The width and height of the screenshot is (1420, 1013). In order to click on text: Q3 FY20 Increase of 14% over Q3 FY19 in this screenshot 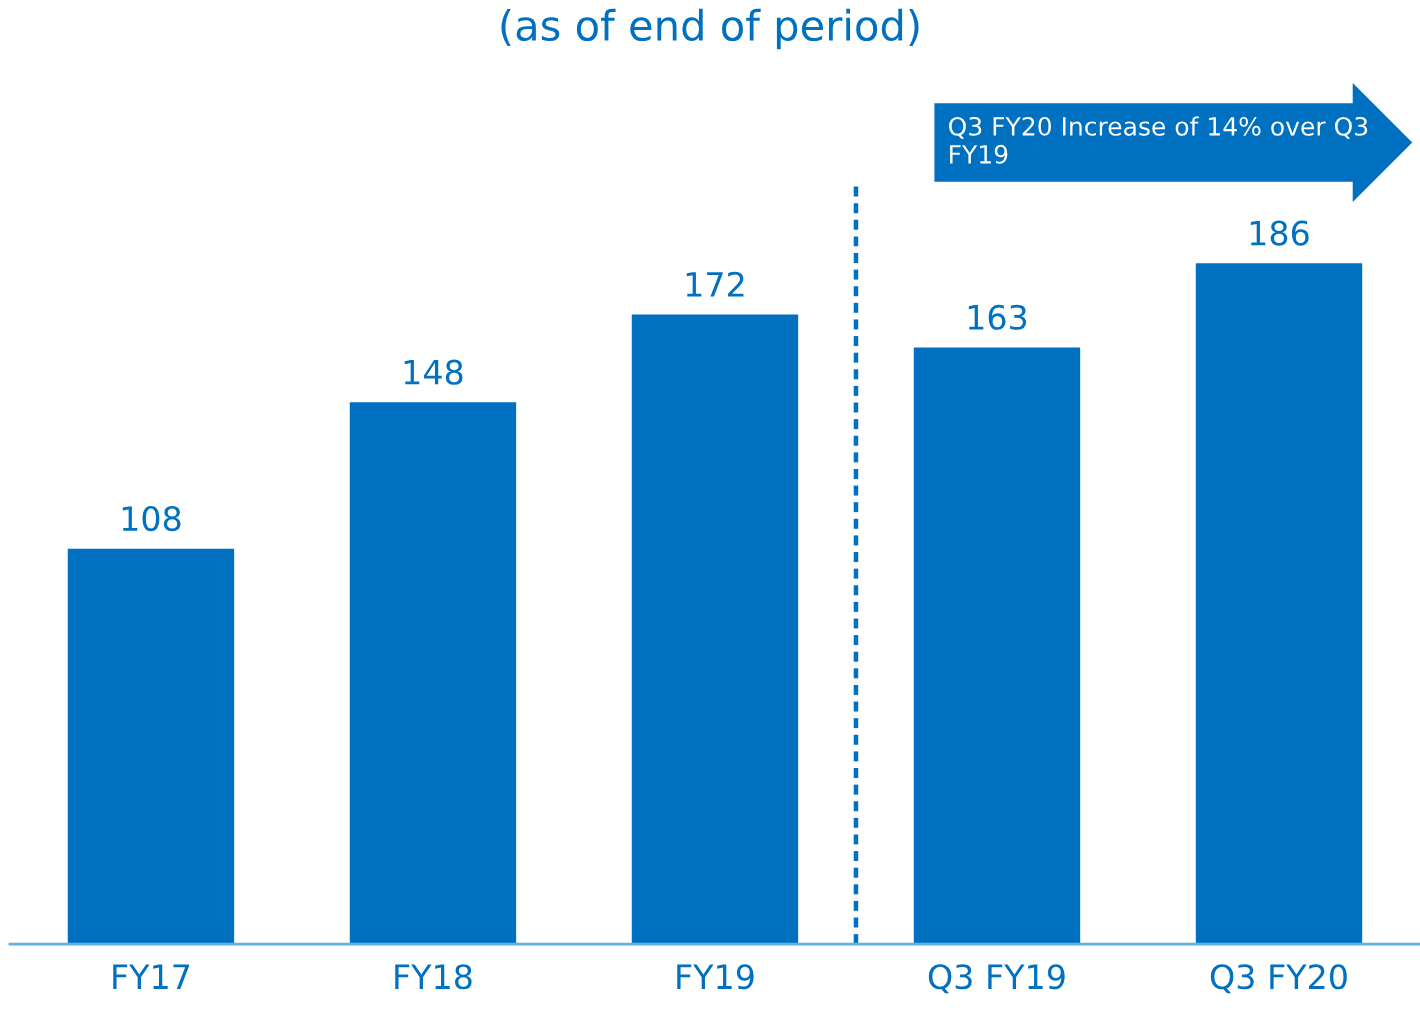, I will do `click(1158, 140)`.